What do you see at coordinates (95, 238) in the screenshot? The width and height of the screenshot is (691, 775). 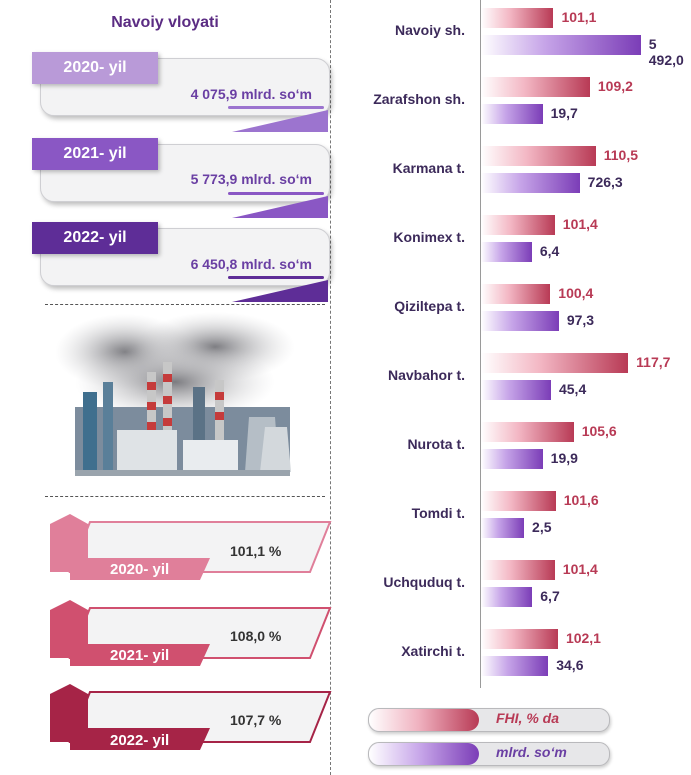 I see `year-tab: 2022- yil` at bounding box center [95, 238].